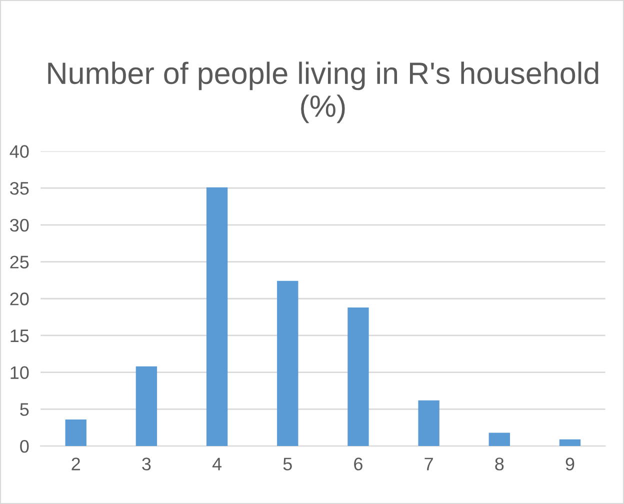 Image resolution: width=624 pixels, height=504 pixels. Describe the element at coordinates (217, 464) in the screenshot. I see `x-tick-label: 4` at that location.